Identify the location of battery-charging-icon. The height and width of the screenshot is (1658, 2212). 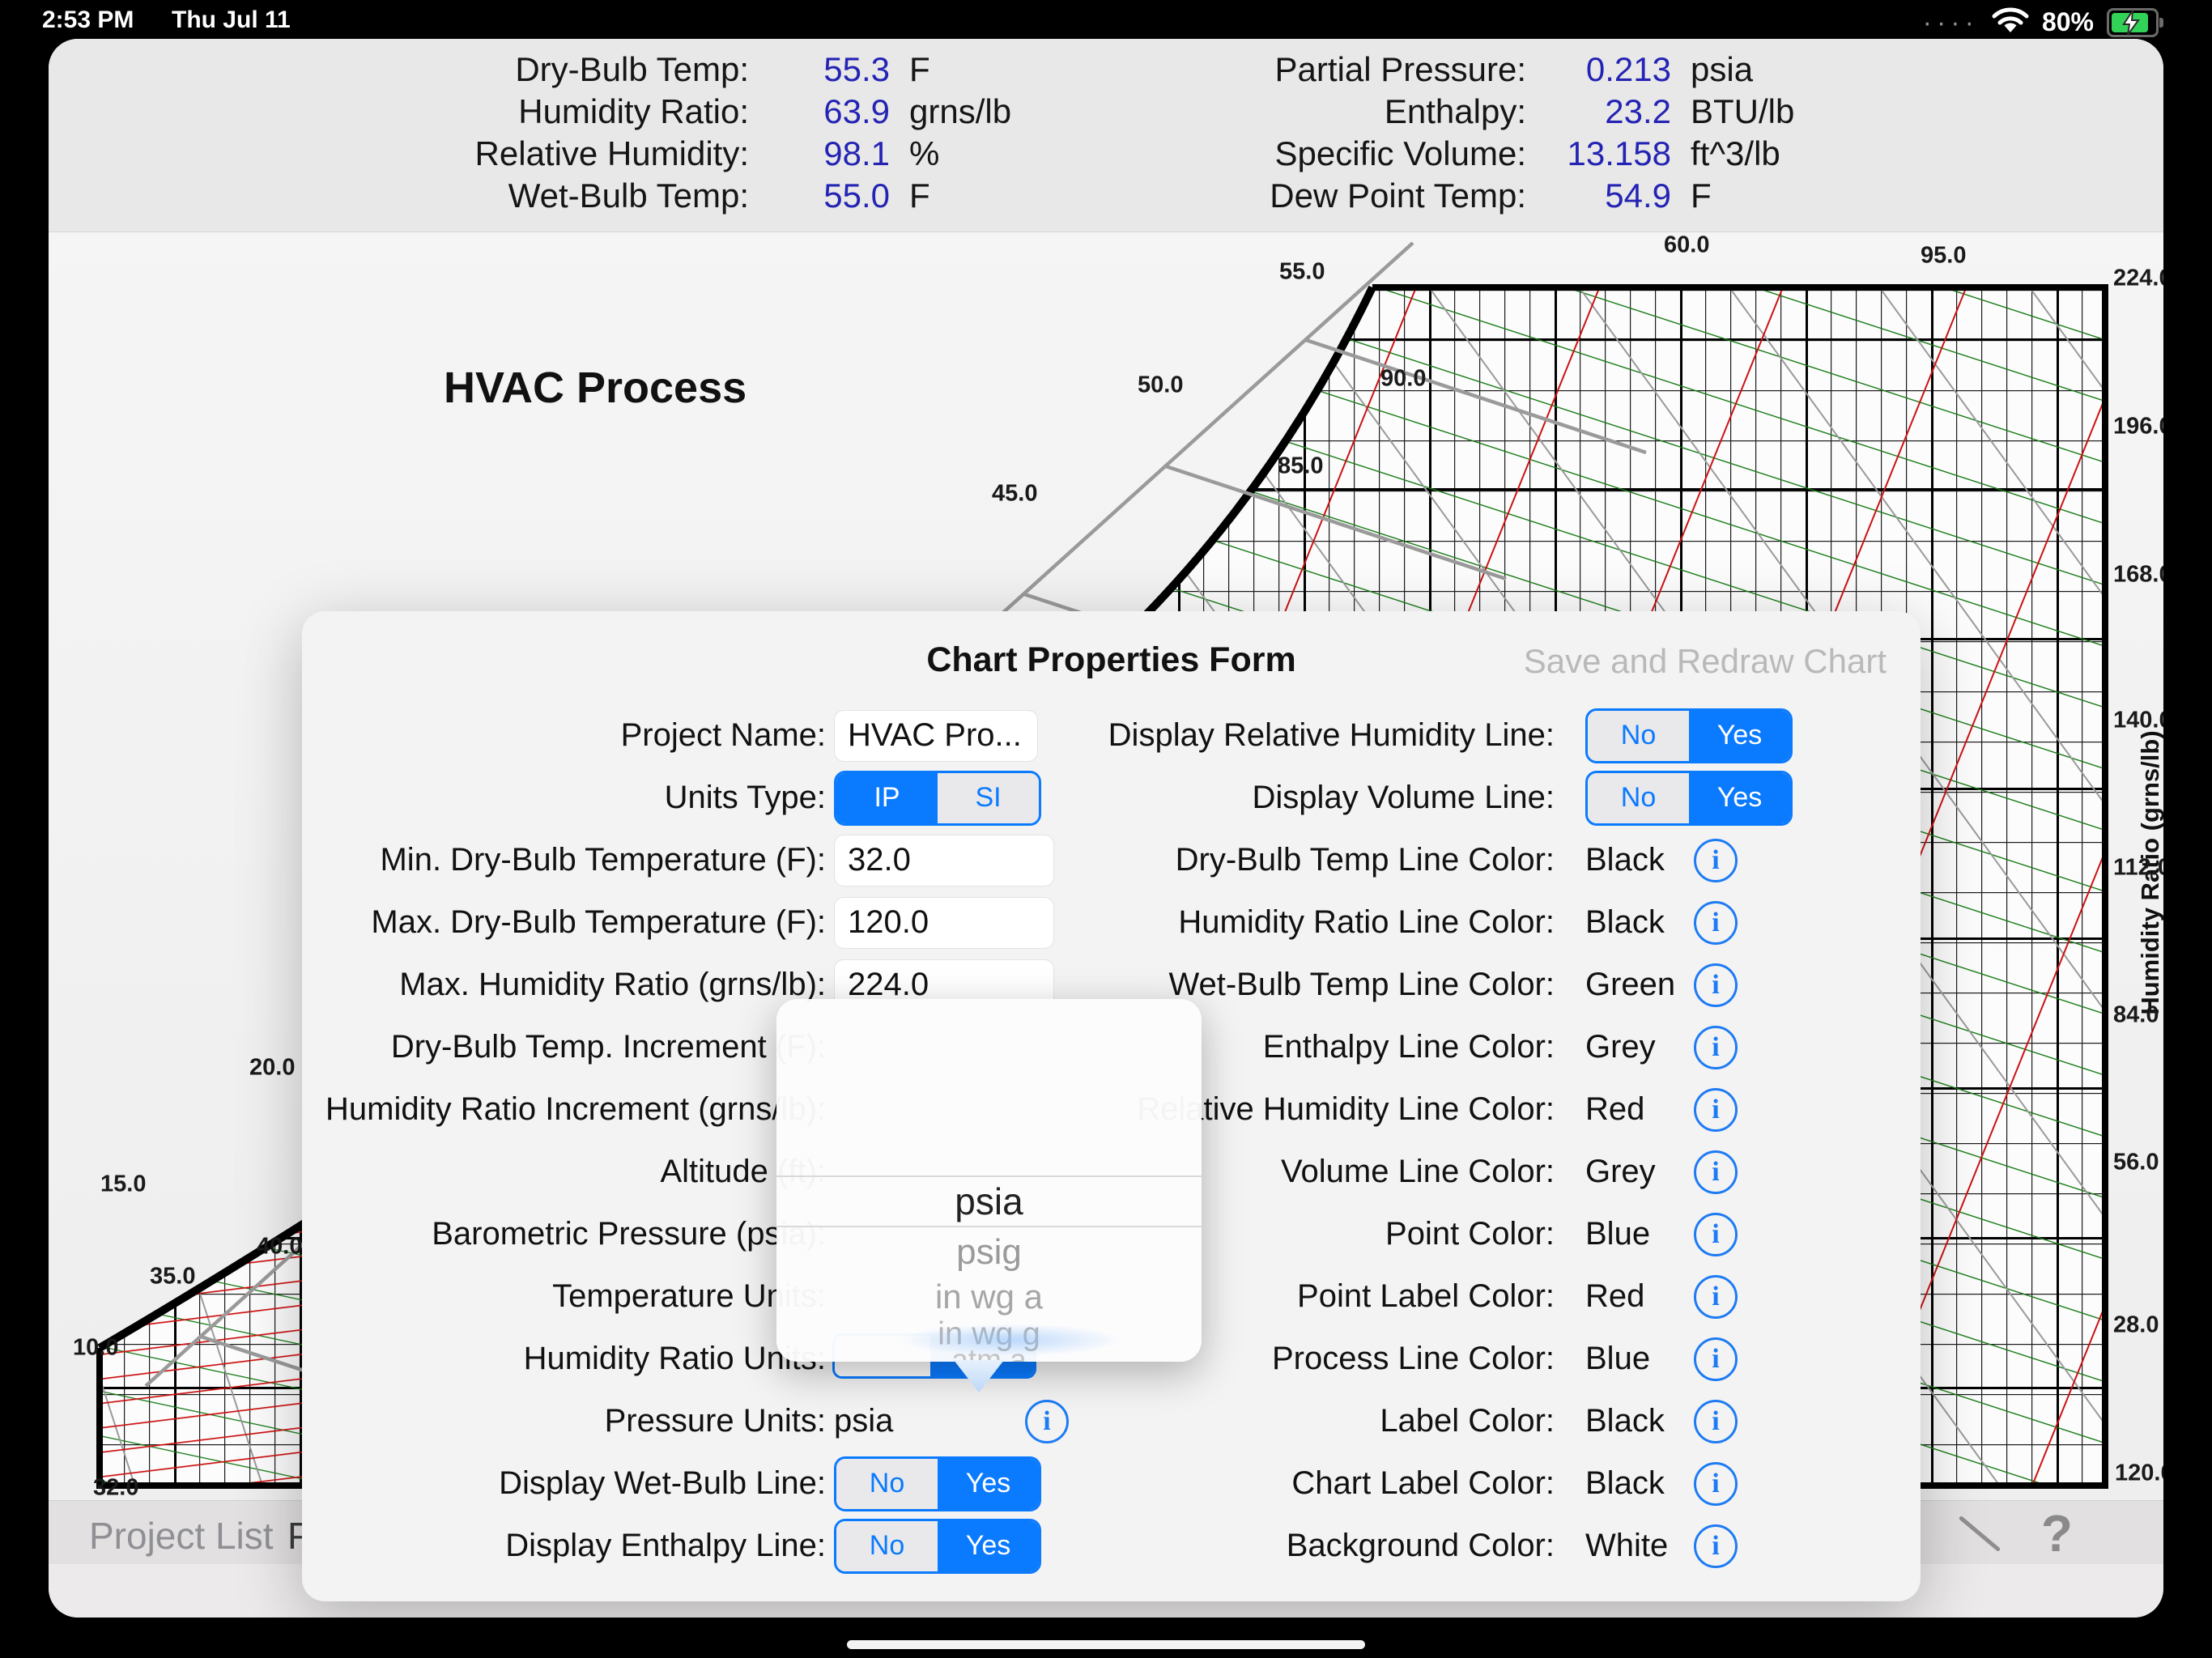
(2135, 22).